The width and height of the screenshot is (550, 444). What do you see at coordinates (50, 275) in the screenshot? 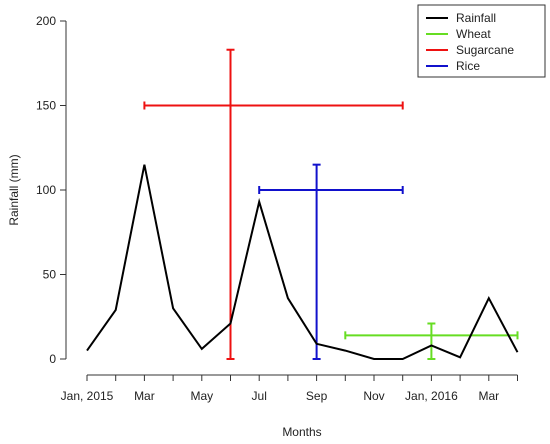
I see `y-tick-label: 50` at bounding box center [50, 275].